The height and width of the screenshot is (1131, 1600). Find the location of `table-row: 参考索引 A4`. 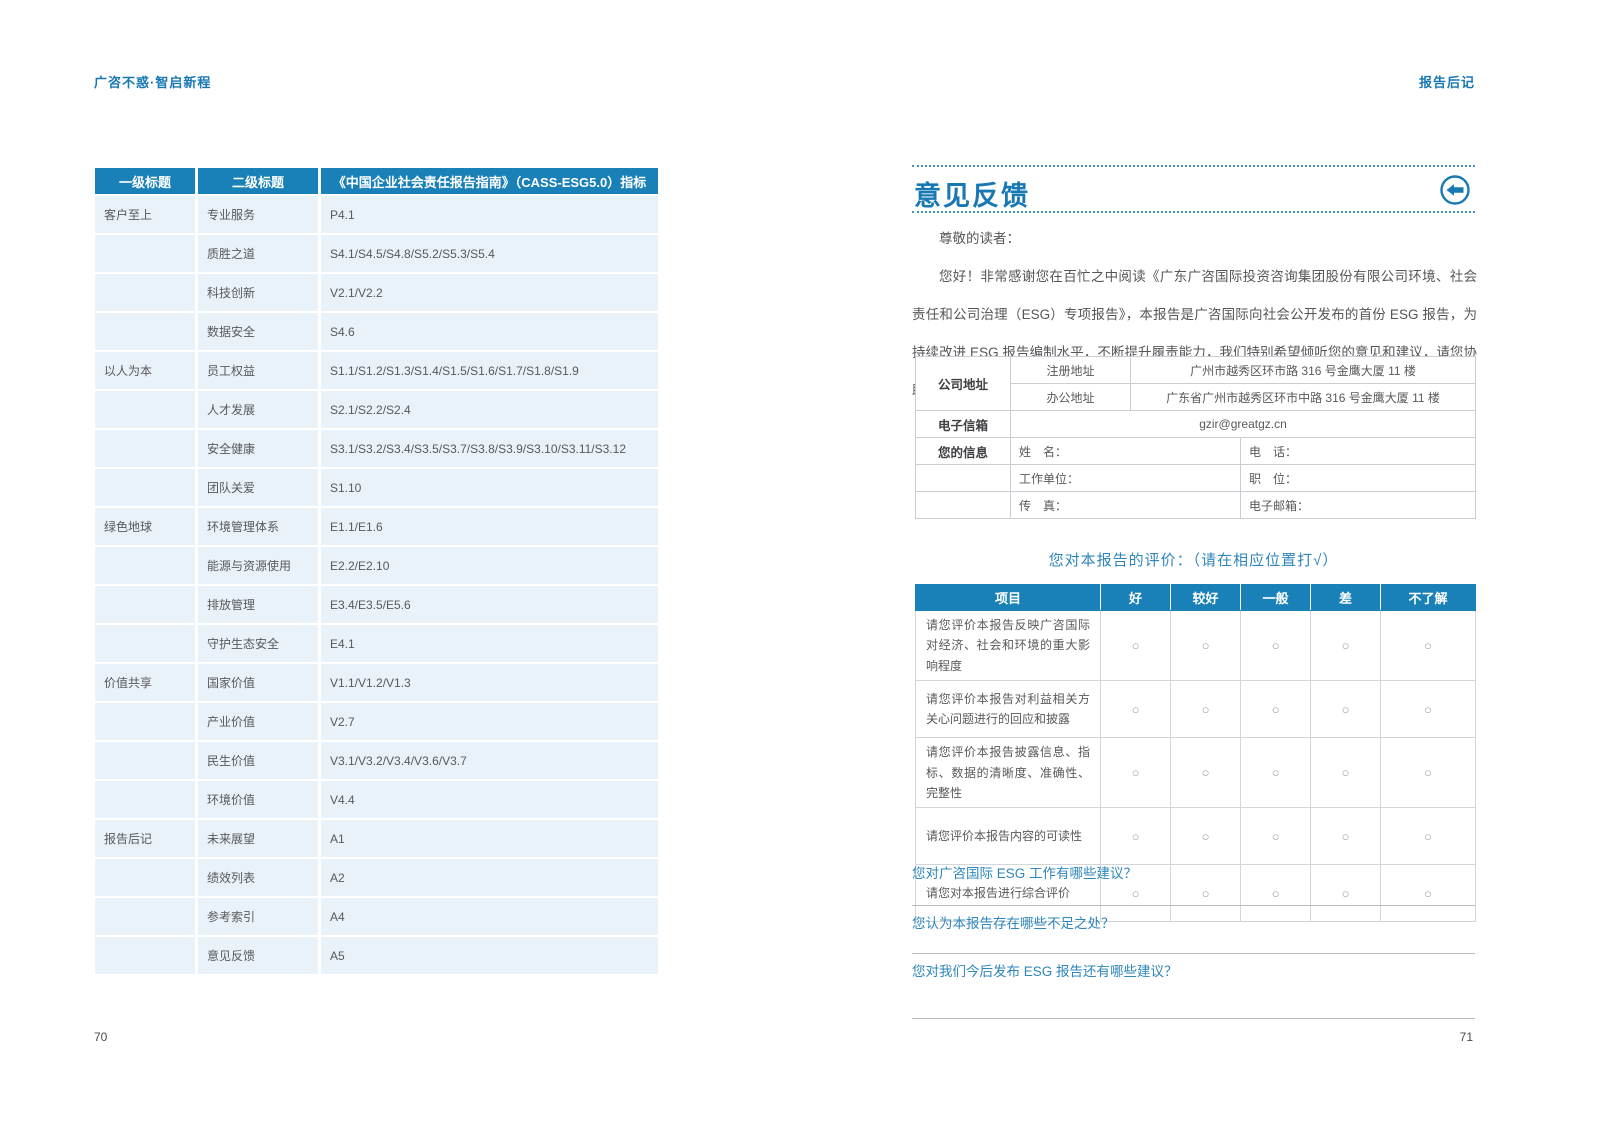

table-row: 参考索引 A4 is located at coordinates (376, 916).